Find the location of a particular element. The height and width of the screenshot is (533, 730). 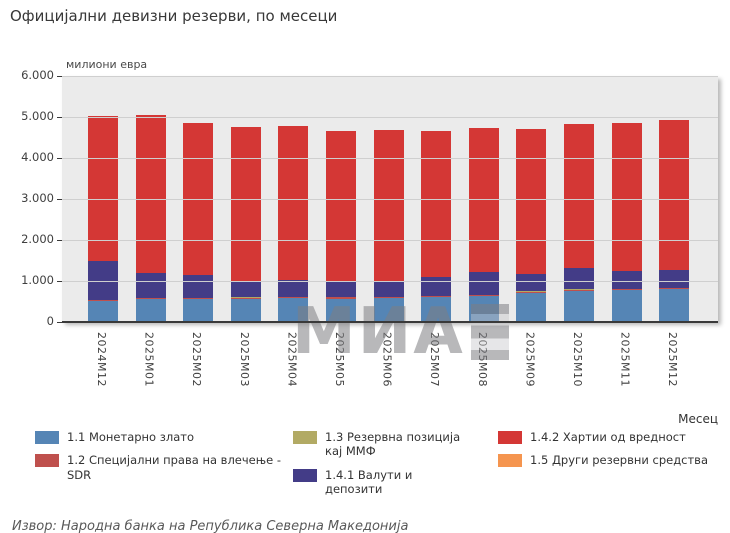

legend-item-other-reserve-assets: 1.5 Други резервни средства is located at coordinates (610, 460).